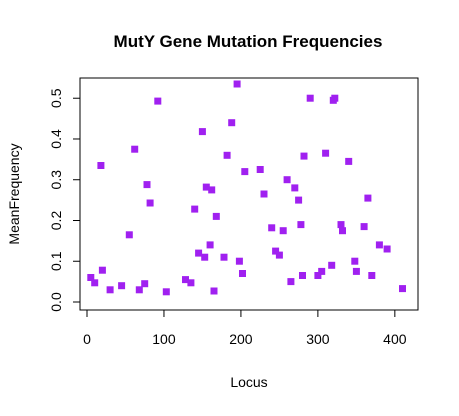 Image resolution: width=459 pixels, height=416 pixels. Describe the element at coordinates (318, 339) in the screenshot. I see `x-tick-label: 300` at that location.